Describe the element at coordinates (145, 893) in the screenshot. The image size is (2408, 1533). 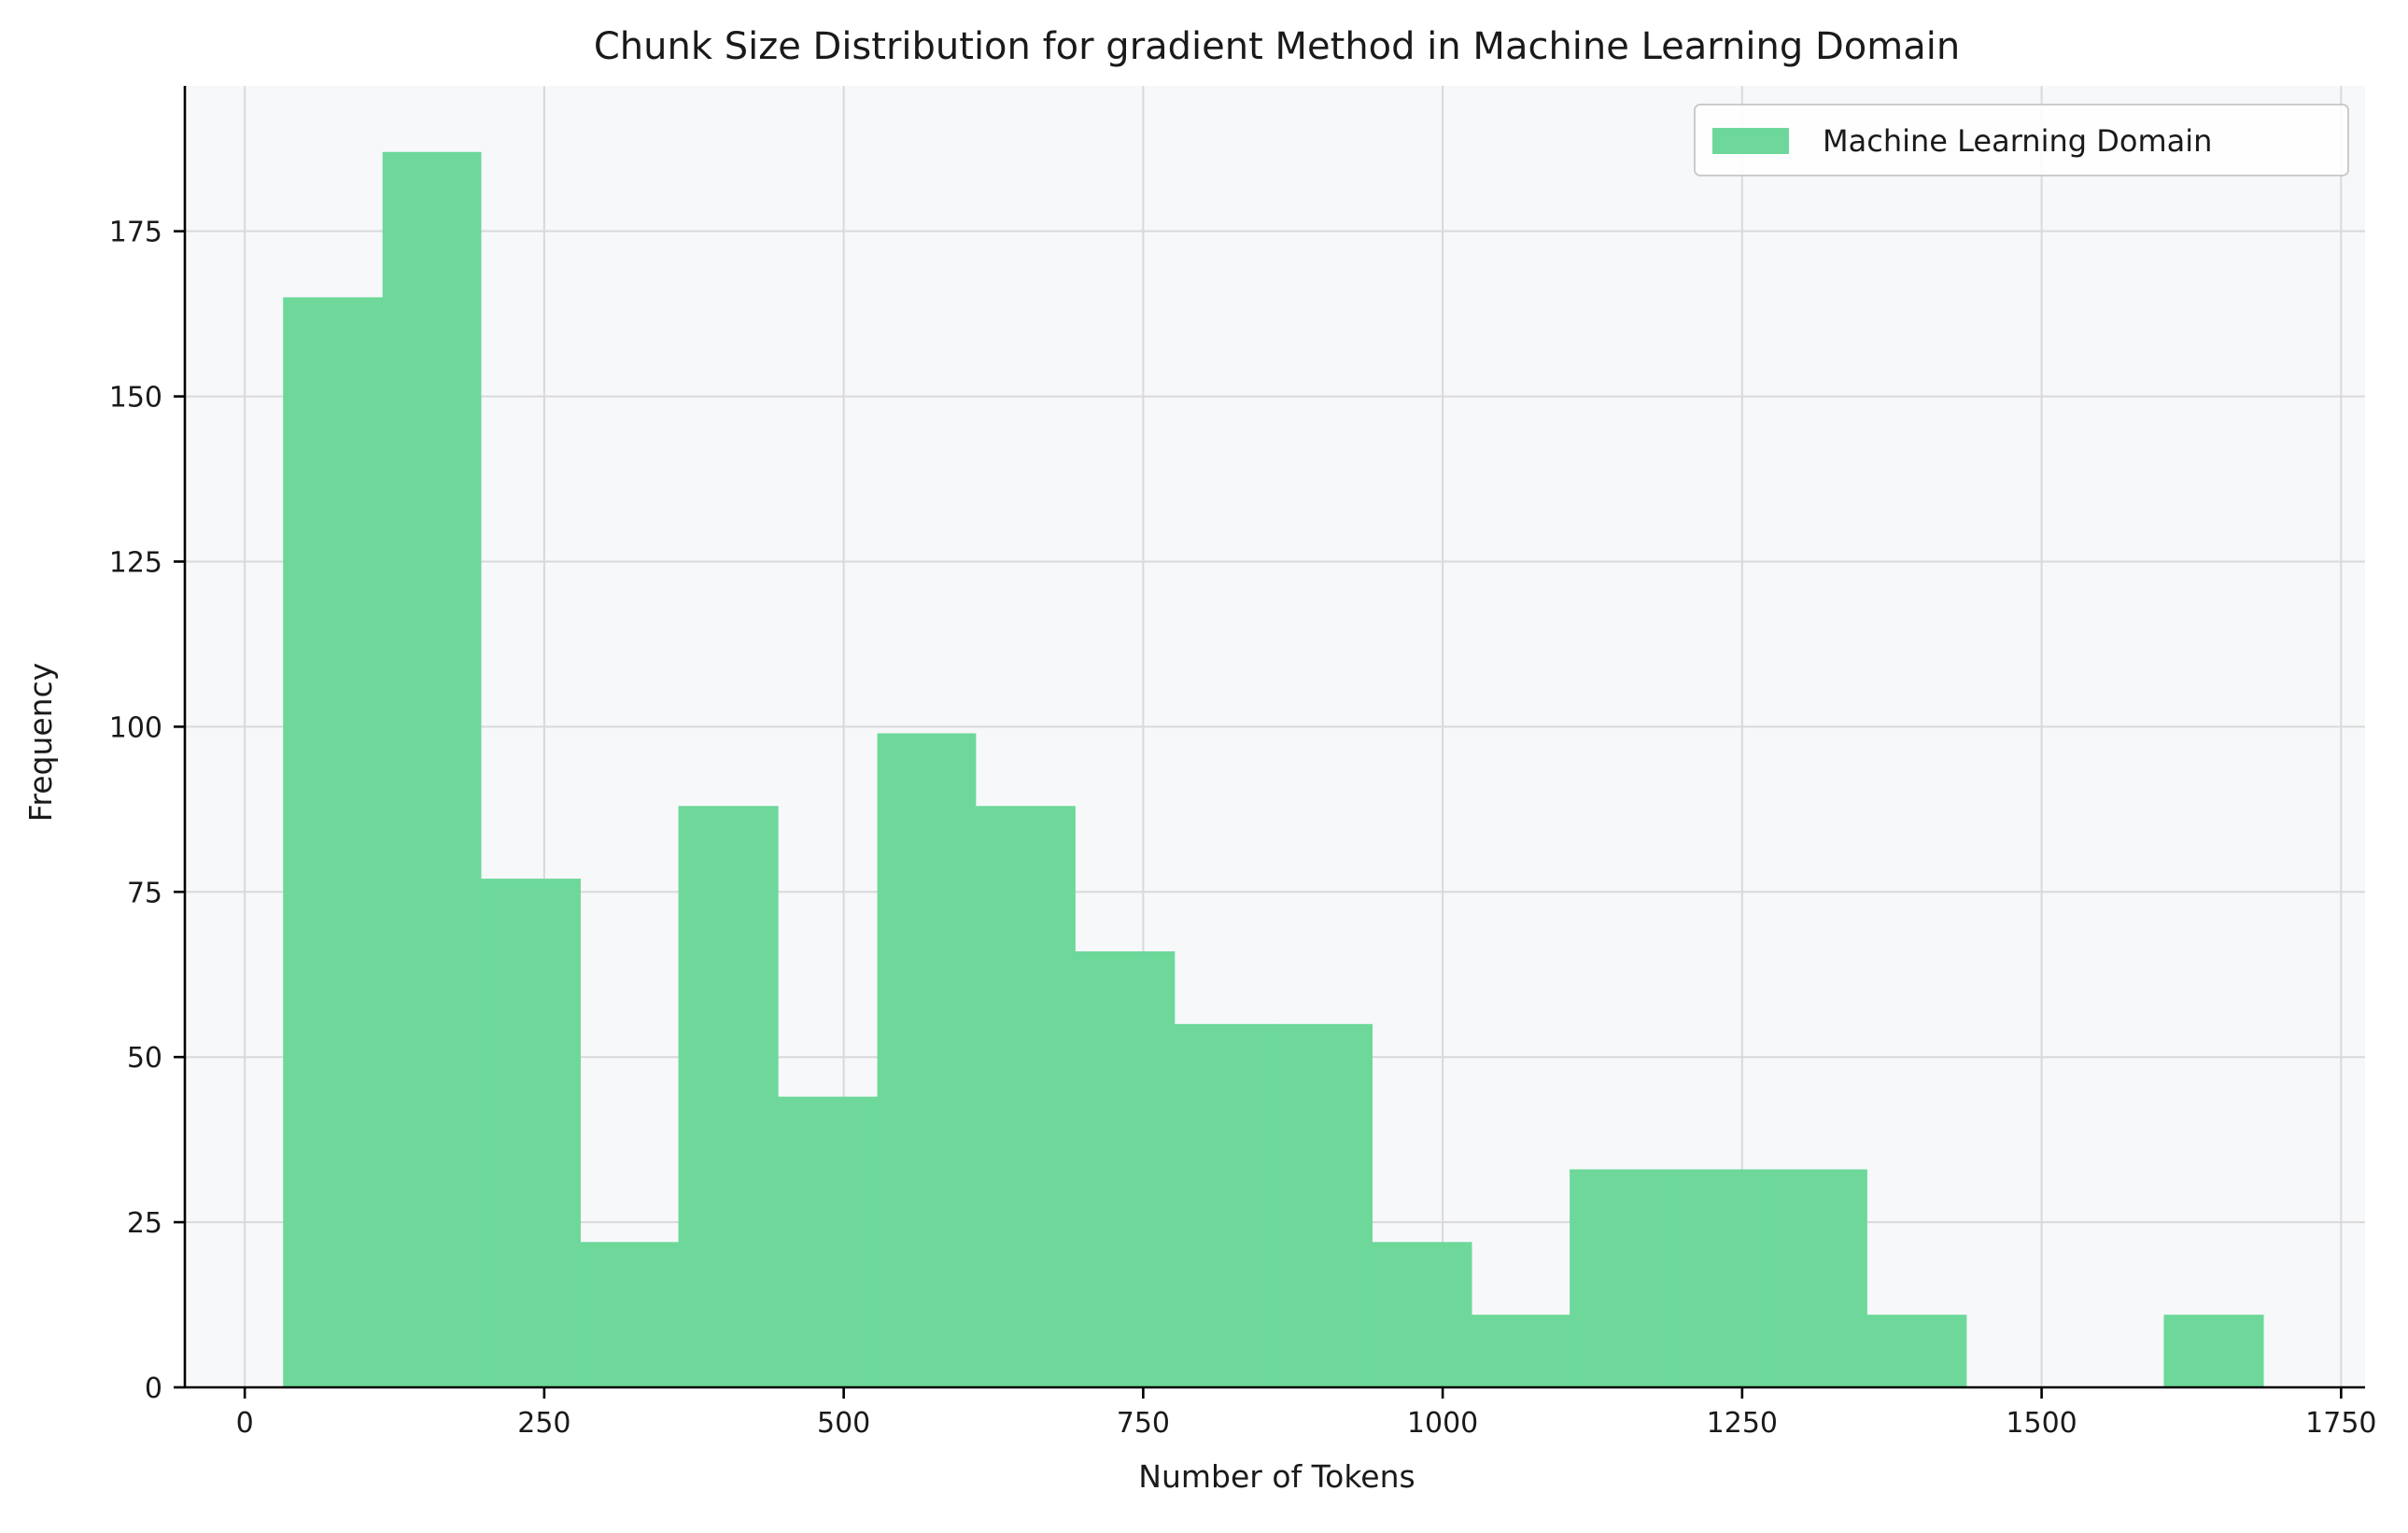
I see `y-tick-label: 75` at that location.